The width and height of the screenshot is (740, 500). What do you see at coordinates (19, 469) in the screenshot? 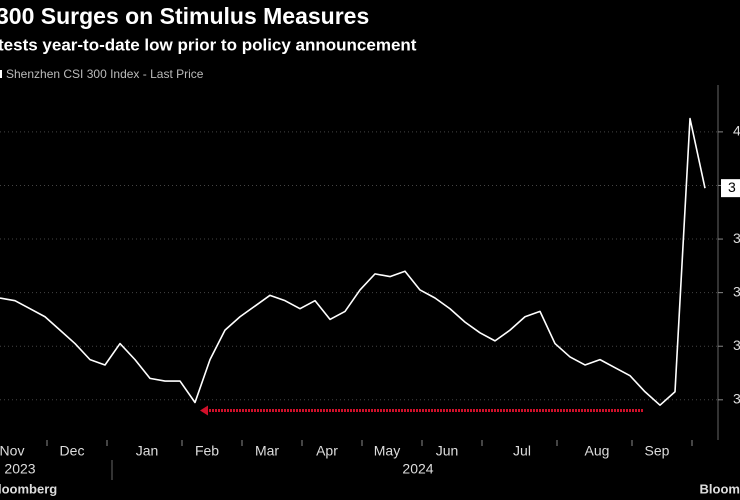
I see `x-group-label: 2023` at bounding box center [19, 469].